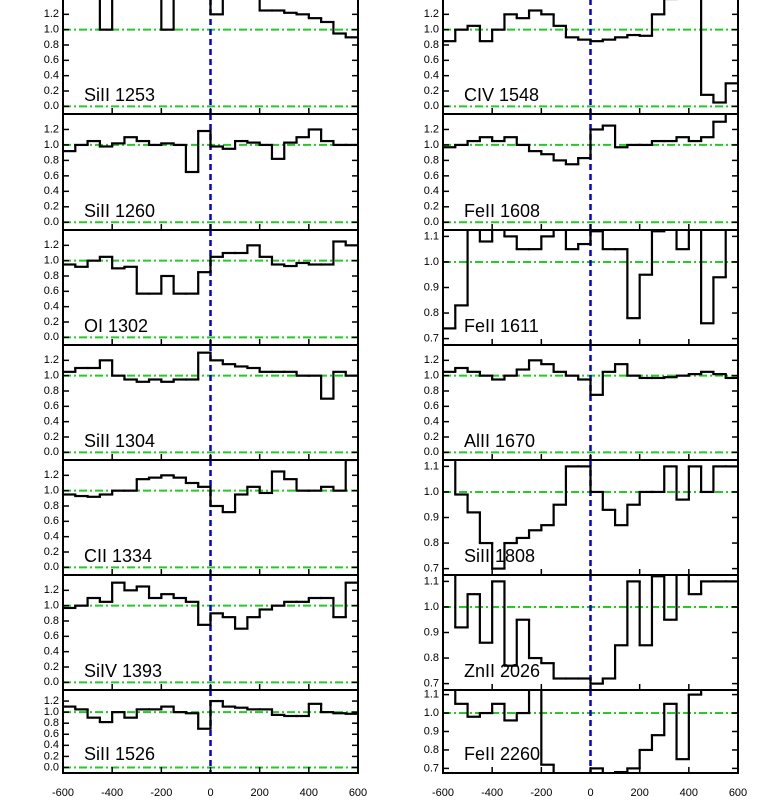  What do you see at coordinates (201, 731) in the screenshot?
I see `panel: 0.00.20.40.60.81.01.2 SiII 1526` at bounding box center [201, 731].